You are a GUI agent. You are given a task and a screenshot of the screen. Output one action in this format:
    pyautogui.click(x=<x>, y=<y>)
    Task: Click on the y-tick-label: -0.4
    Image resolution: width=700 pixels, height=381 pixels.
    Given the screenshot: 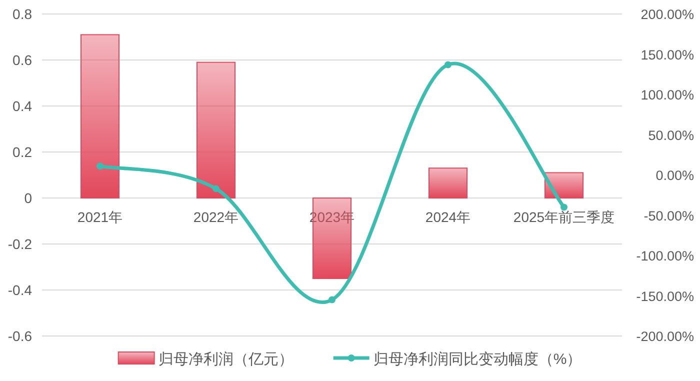 What is the action you would take?
    pyautogui.click(x=20, y=290)
    